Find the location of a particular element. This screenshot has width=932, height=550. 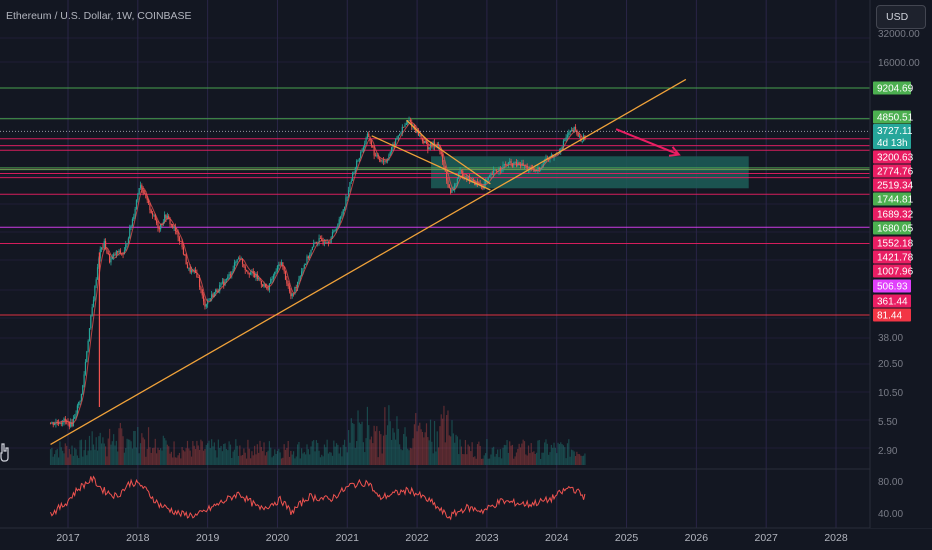

rsi-line is located at coordinates (318, 498).